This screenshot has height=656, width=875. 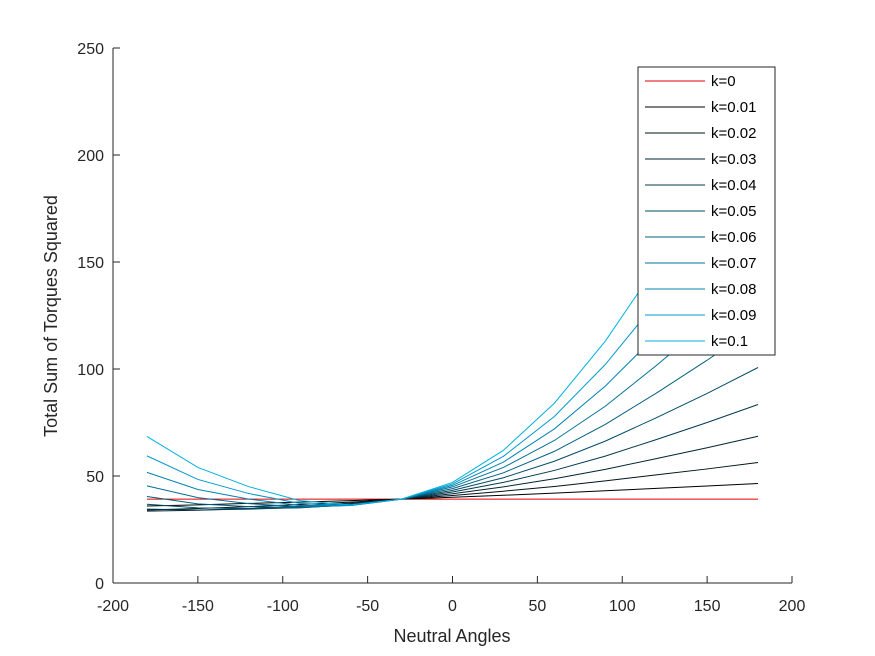 What do you see at coordinates (283, 606) in the screenshot?
I see `x-tick-label: -100` at bounding box center [283, 606].